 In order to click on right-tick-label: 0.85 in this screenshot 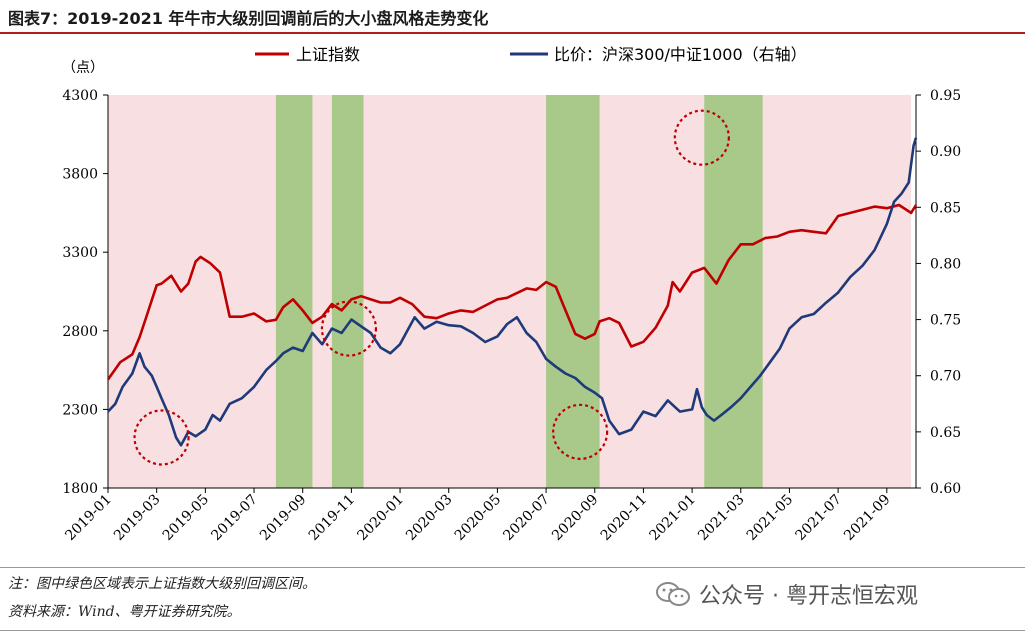, I will do `click(945, 208)`.